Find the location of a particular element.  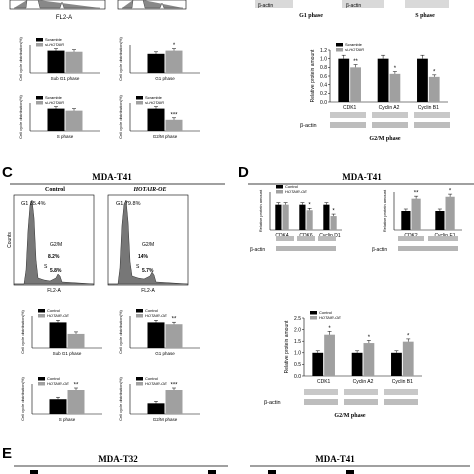

g1-phase-label: G1 phase is located at coordinates (311, 16).